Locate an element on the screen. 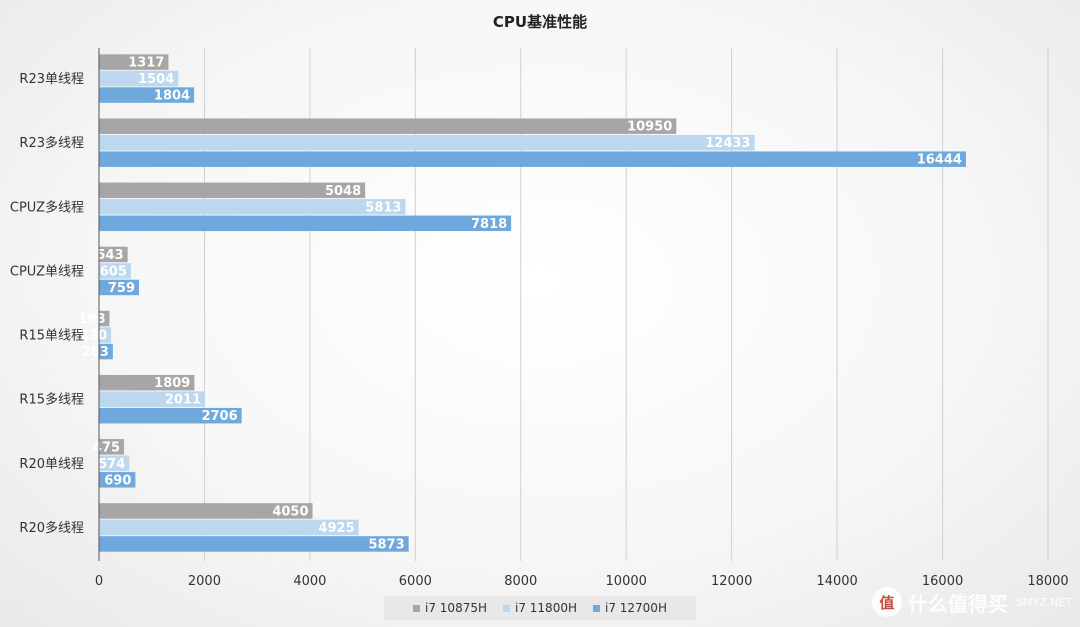 Image resolution: width=1080 pixels, height=627 pixels. data-label: 1317 is located at coordinates (146, 63).